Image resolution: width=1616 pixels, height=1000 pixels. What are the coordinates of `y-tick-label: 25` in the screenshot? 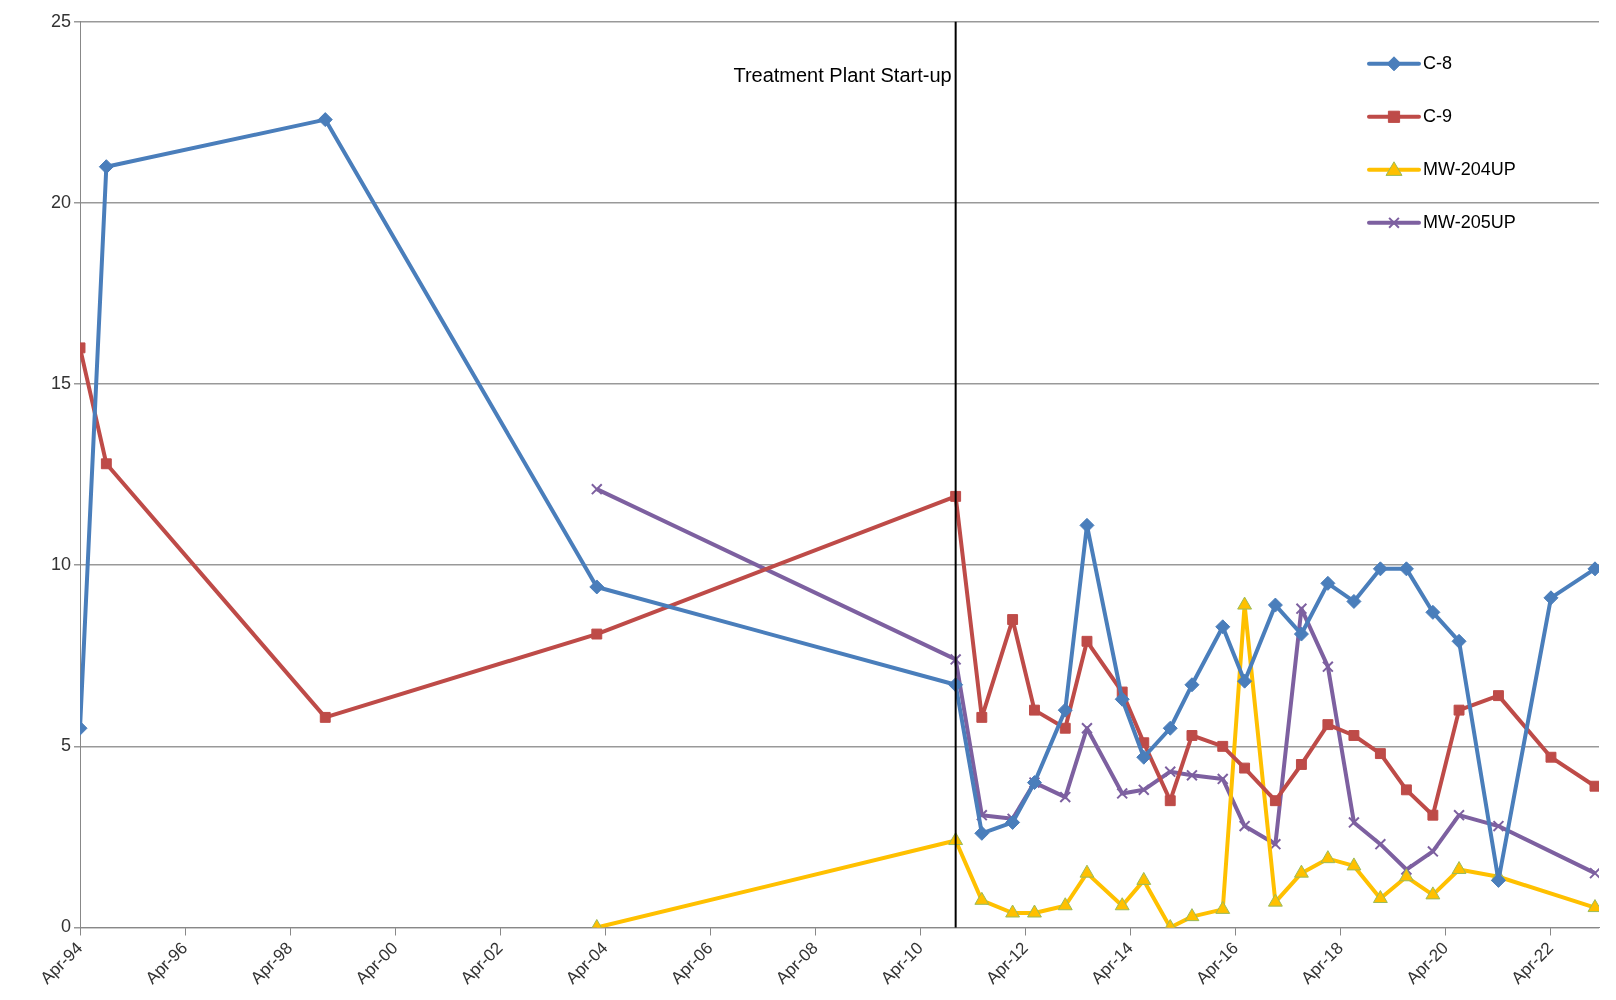 It's located at (61, 20).